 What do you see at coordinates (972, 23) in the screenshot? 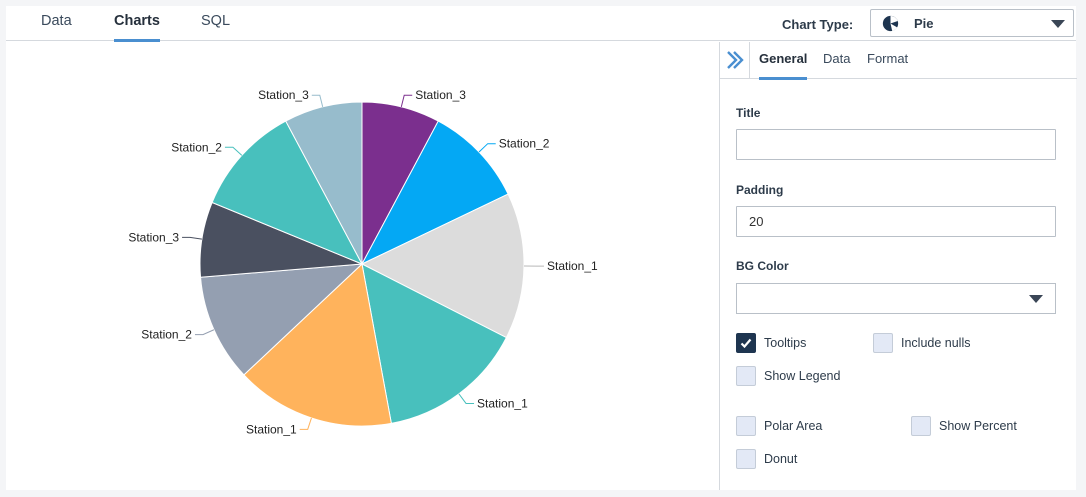
I see `chart-type-select: Pie` at bounding box center [972, 23].